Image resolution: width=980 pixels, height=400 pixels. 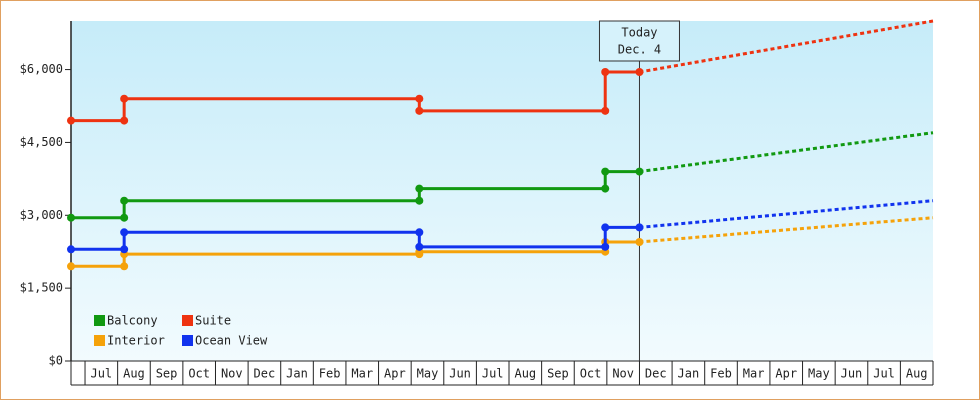 What do you see at coordinates (41, 215) in the screenshot?
I see `y-tick-label: $3,000` at bounding box center [41, 215].